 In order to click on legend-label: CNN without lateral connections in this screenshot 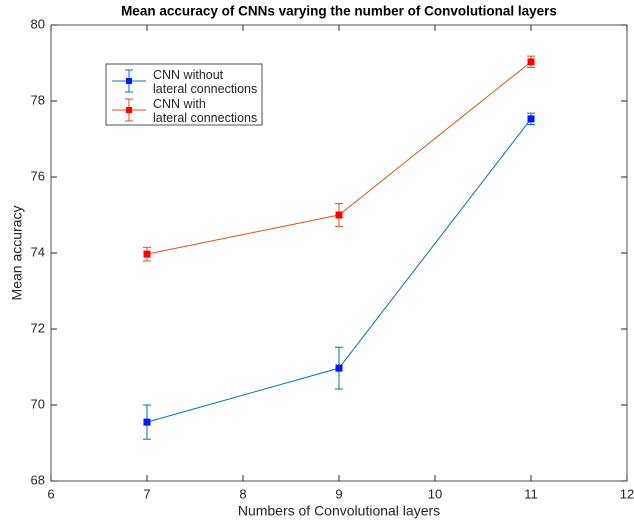, I will do `click(205, 82)`.